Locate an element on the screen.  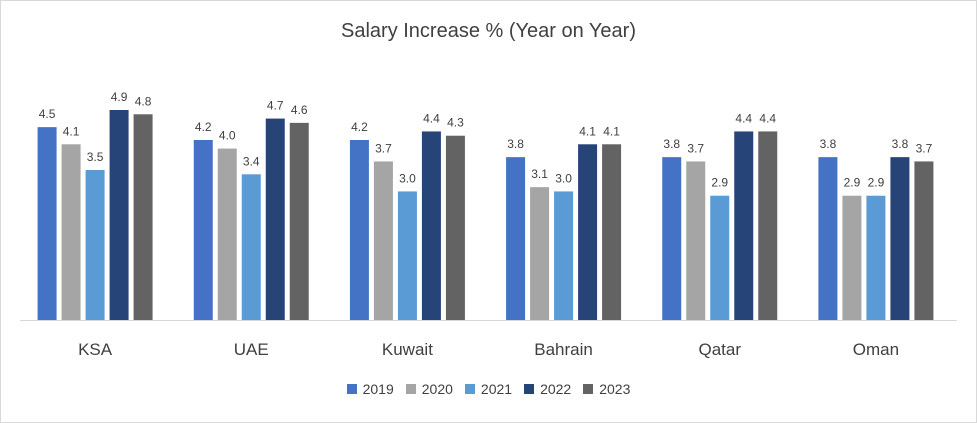
legend-item-2022: 2022 is located at coordinates (547, 389).